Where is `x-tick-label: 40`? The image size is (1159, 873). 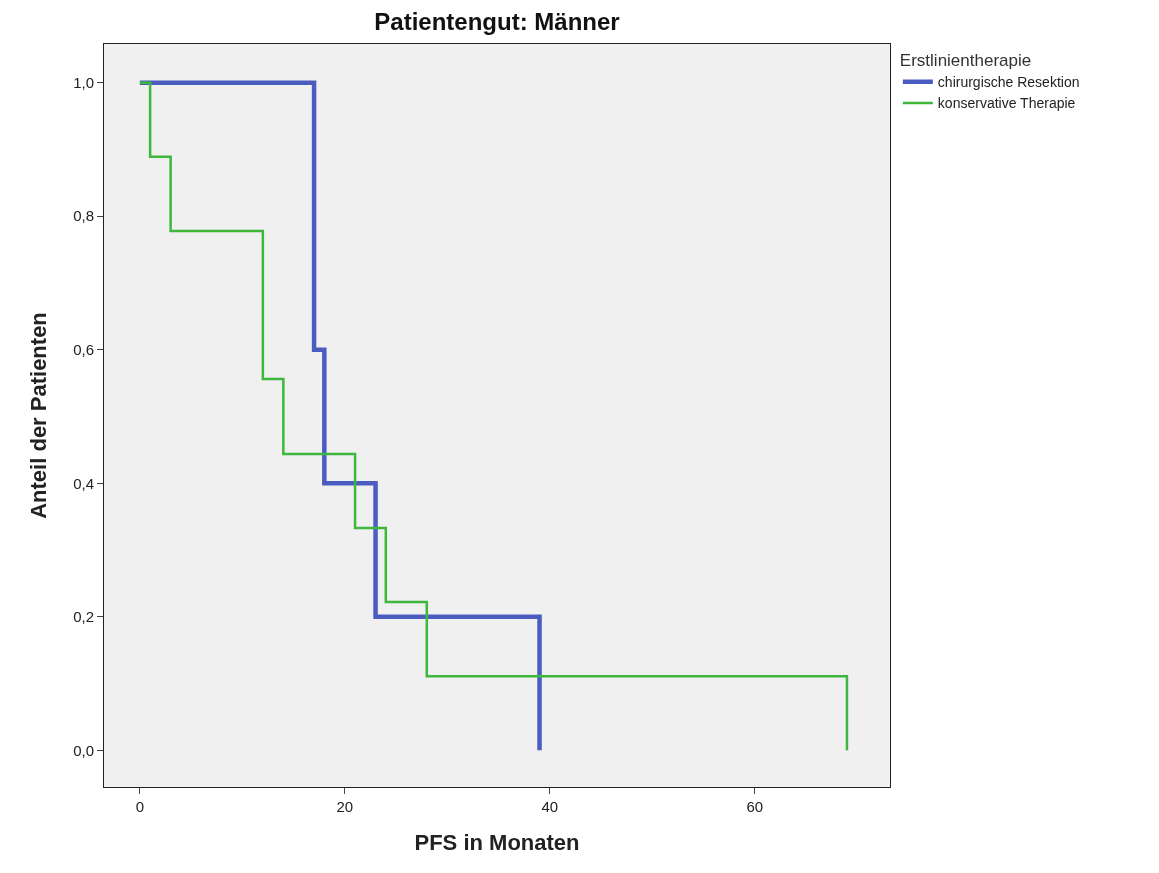
x-tick-label: 40 is located at coordinates (550, 806).